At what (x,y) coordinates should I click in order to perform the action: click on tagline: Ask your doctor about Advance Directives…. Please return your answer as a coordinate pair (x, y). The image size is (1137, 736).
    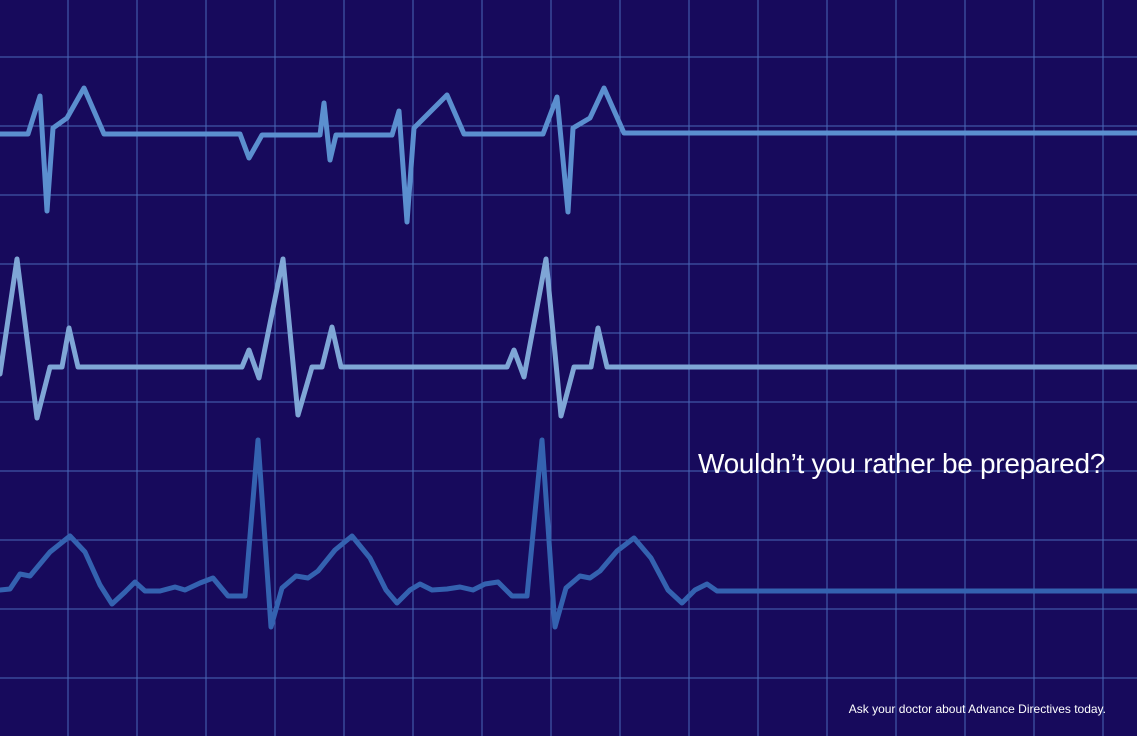
    Looking at the image, I should click on (977, 709).